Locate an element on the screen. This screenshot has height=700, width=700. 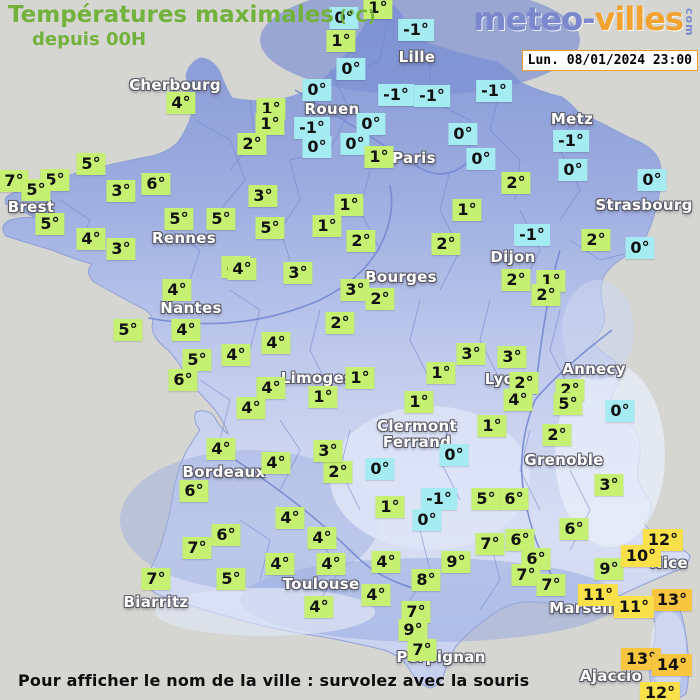
temp-badge: 10° is located at coordinates (641, 556).